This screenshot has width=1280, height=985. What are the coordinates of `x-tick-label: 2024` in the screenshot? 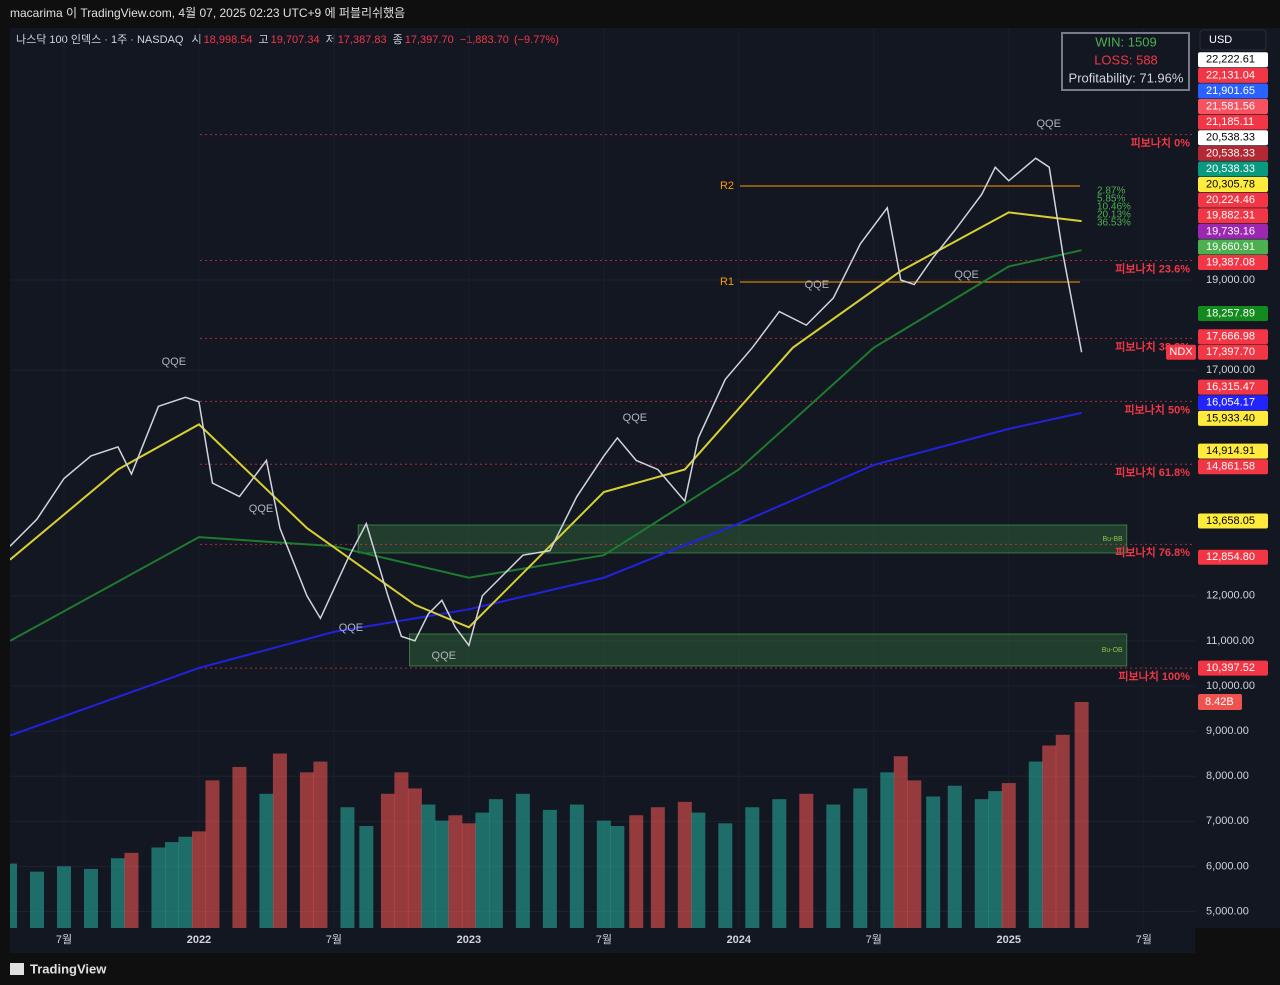 It's located at (739, 940).